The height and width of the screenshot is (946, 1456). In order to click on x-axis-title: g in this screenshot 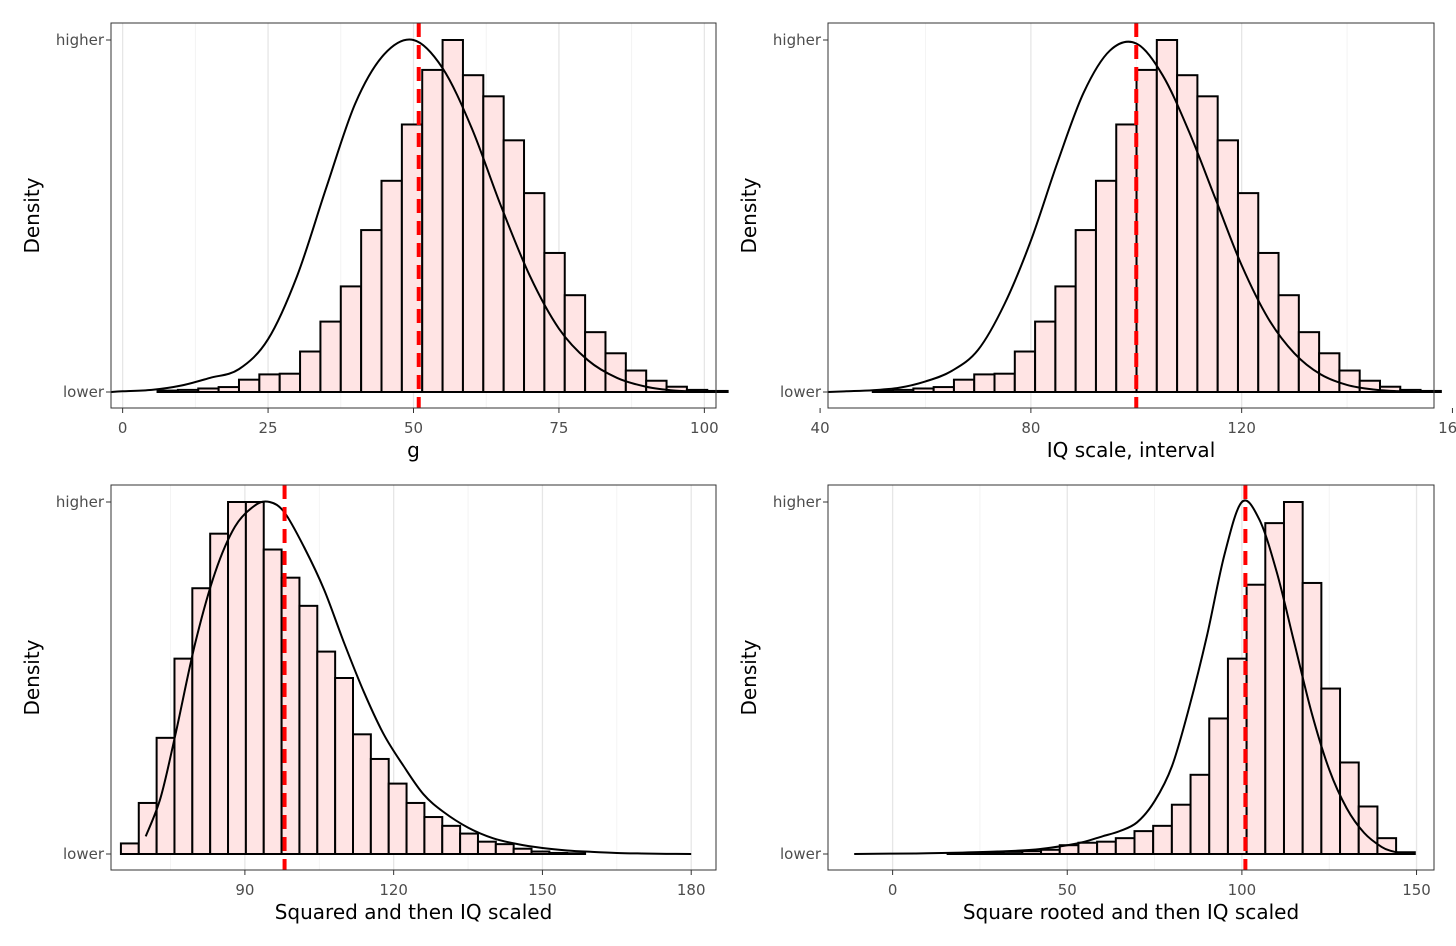, I will do `click(413, 450)`.